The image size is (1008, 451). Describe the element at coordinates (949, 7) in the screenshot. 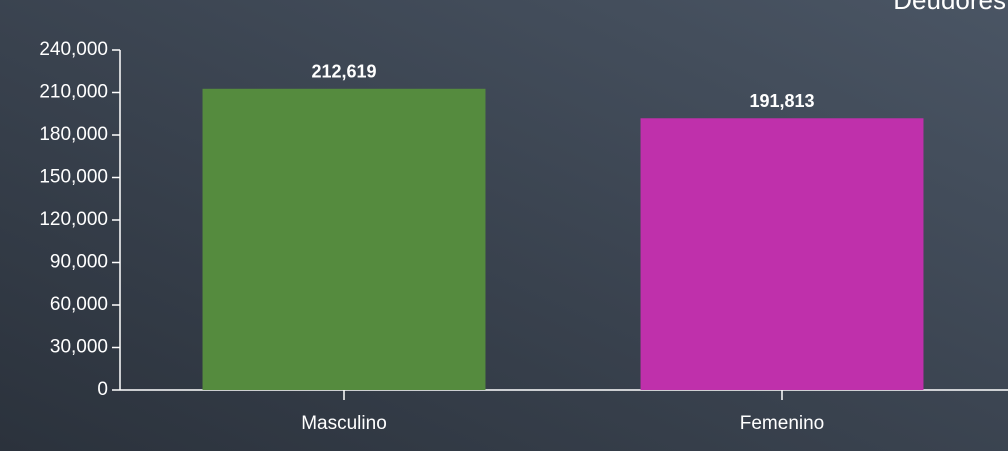

I see `chart-title: Deudores` at that location.